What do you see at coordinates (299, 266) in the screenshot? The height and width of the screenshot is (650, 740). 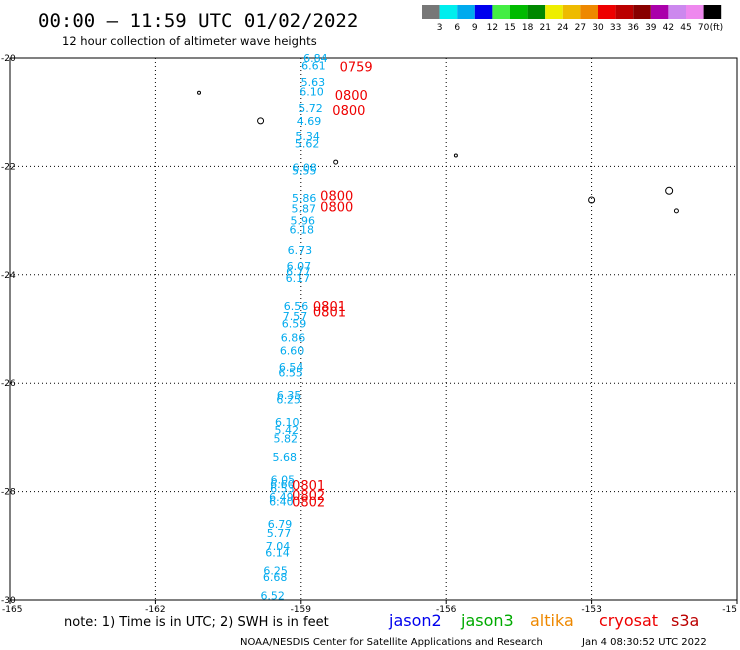 I see `swh-value: 6.07` at bounding box center [299, 266].